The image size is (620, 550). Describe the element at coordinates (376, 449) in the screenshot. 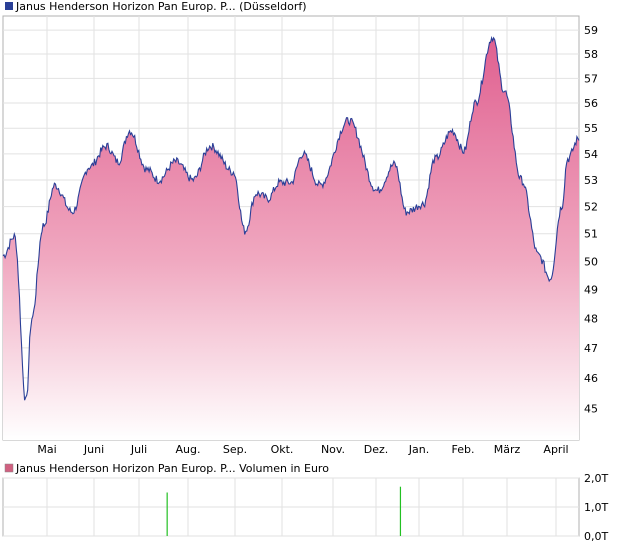

I see `price-x-tick-label: Dez.` at that location.